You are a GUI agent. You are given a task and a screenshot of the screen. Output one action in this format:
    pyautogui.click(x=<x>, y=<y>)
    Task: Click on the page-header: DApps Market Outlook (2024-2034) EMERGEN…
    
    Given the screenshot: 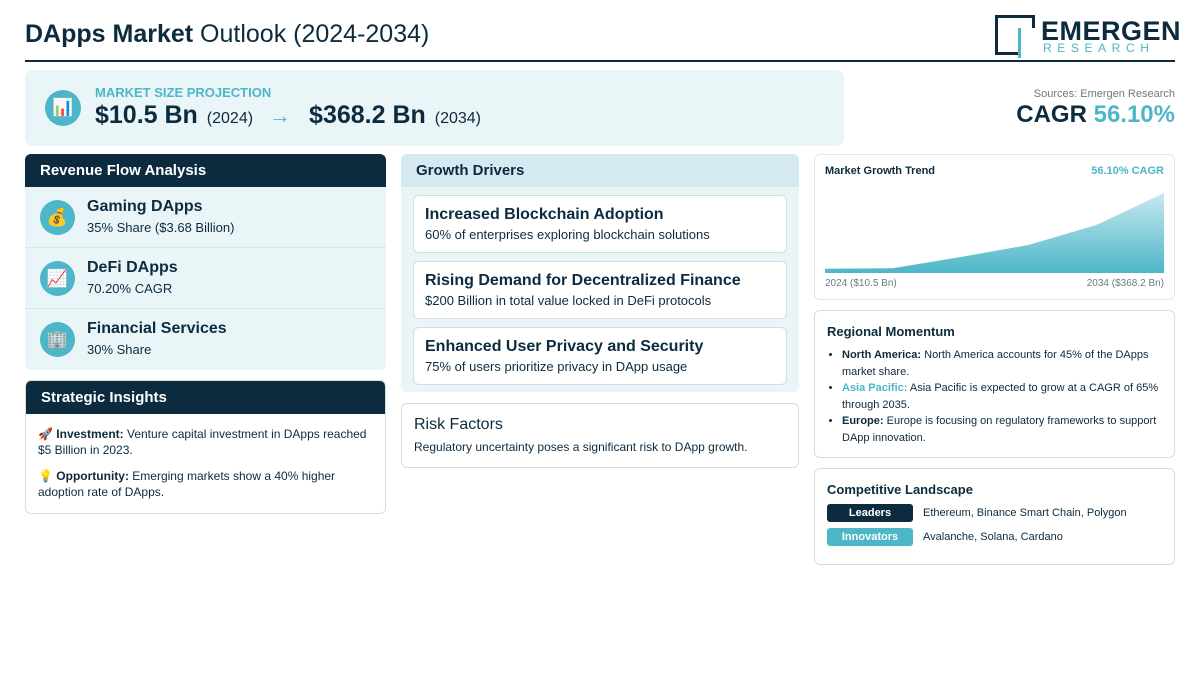 What is the action you would take?
    pyautogui.click(x=603, y=37)
    